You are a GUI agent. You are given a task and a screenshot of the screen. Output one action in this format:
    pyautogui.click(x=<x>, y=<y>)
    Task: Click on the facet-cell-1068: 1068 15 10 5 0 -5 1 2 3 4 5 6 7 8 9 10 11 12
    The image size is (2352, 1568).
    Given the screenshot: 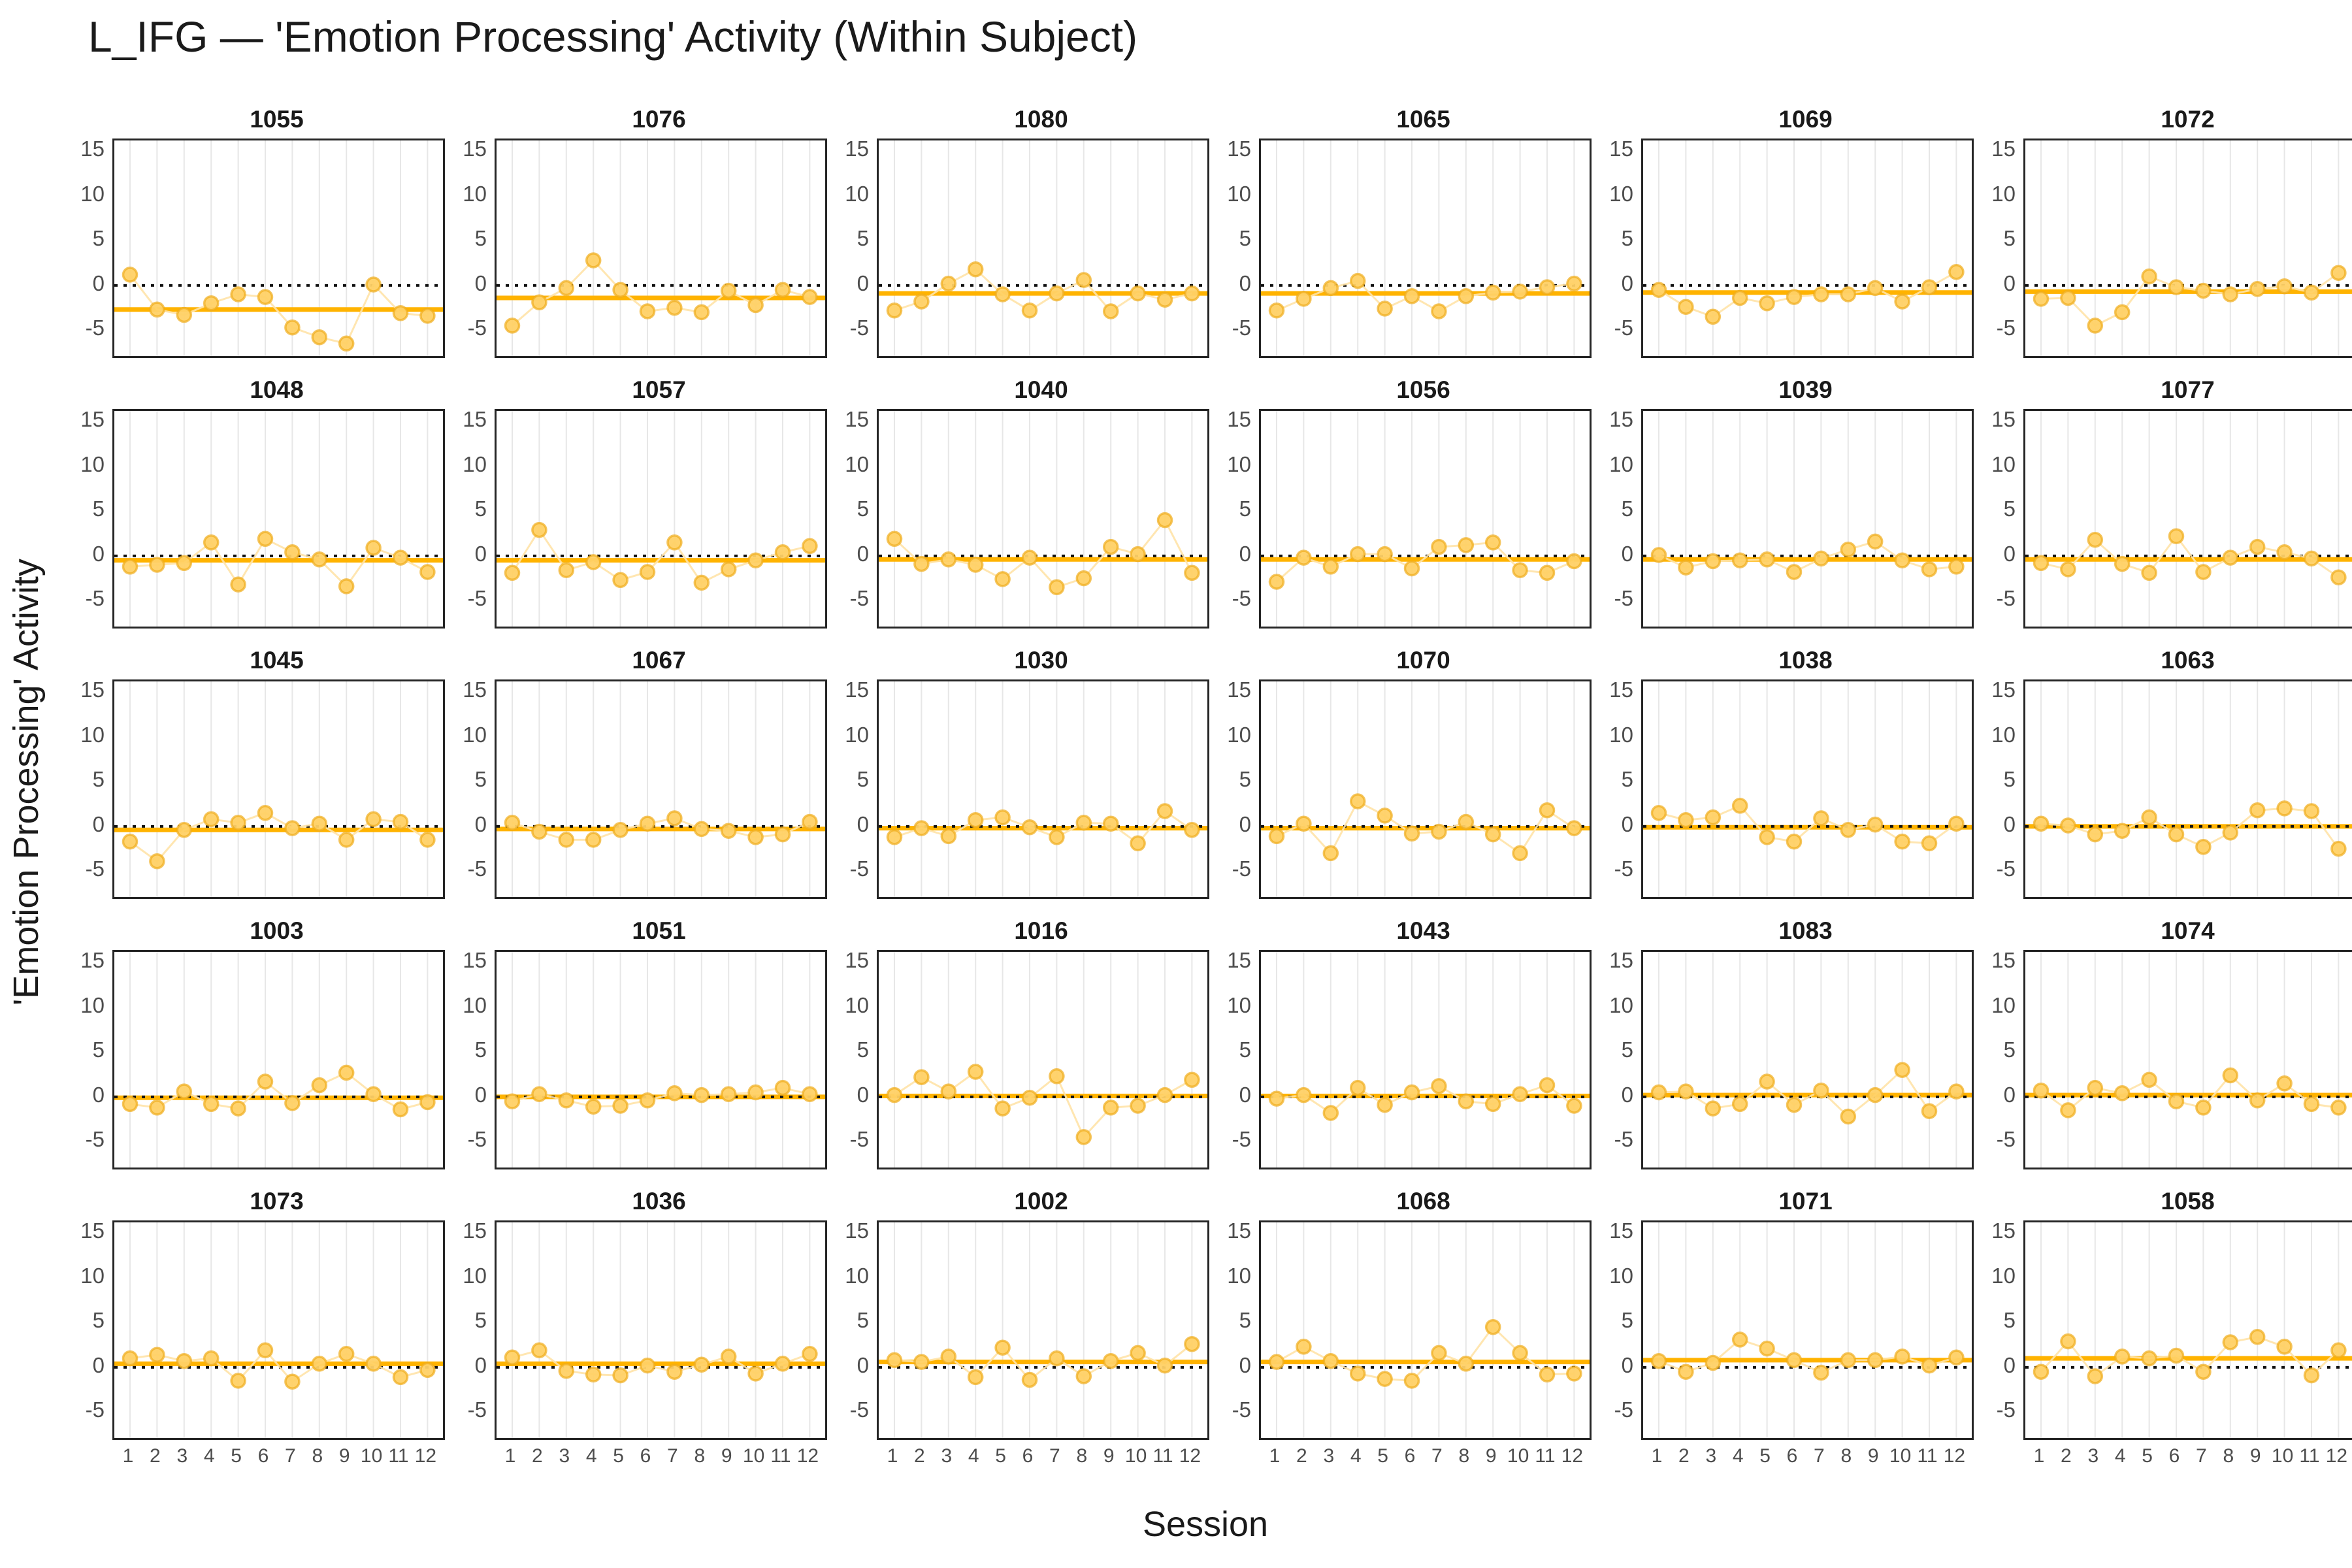 What is the action you would take?
    pyautogui.click(x=1398, y=1326)
    